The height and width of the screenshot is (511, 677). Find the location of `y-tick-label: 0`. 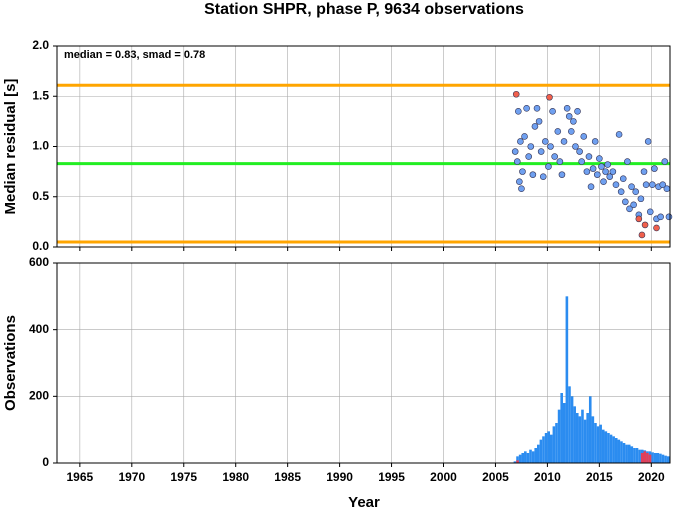

y-tick-label: 0 is located at coordinates (45, 462).